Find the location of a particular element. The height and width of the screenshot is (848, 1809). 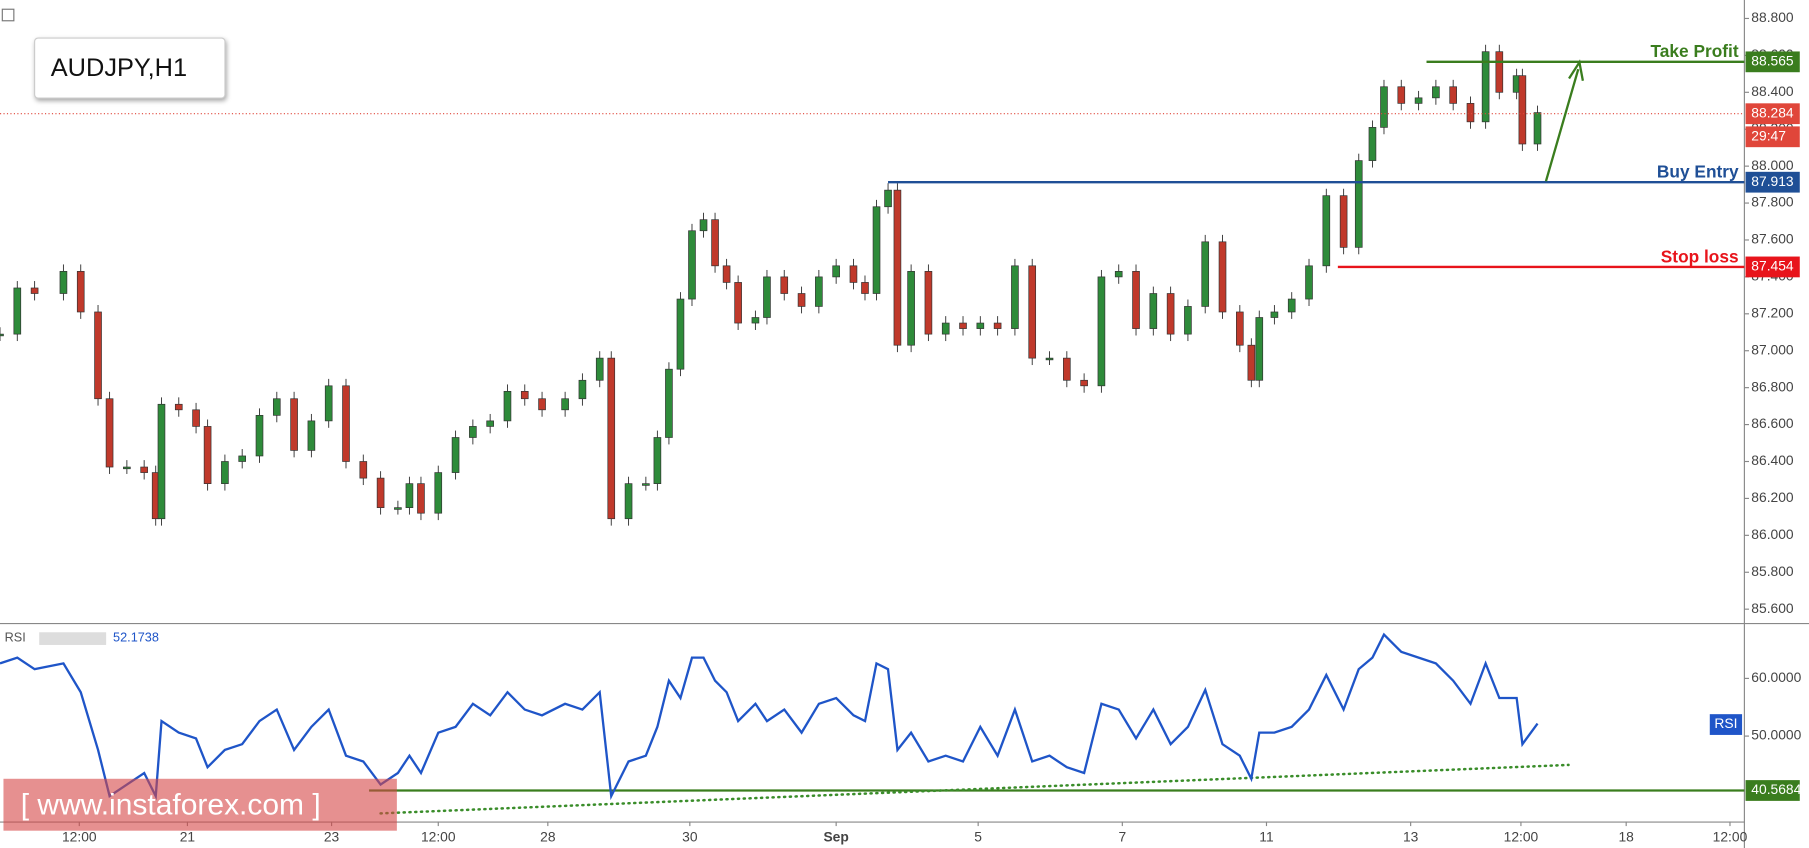

target-arrow is located at coordinates (1562, 125).